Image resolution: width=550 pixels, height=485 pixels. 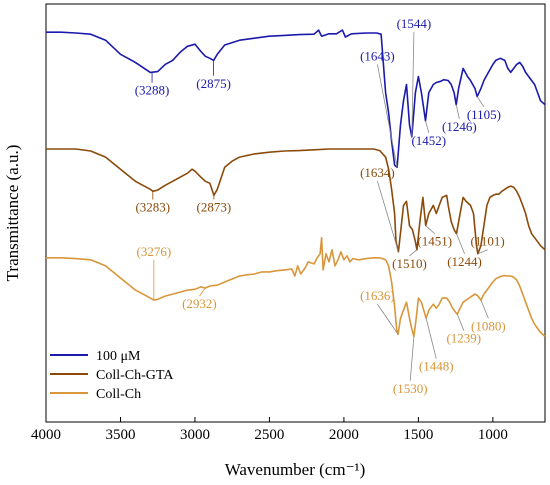 I want to click on peak-label: (3283), so click(x=152, y=206).